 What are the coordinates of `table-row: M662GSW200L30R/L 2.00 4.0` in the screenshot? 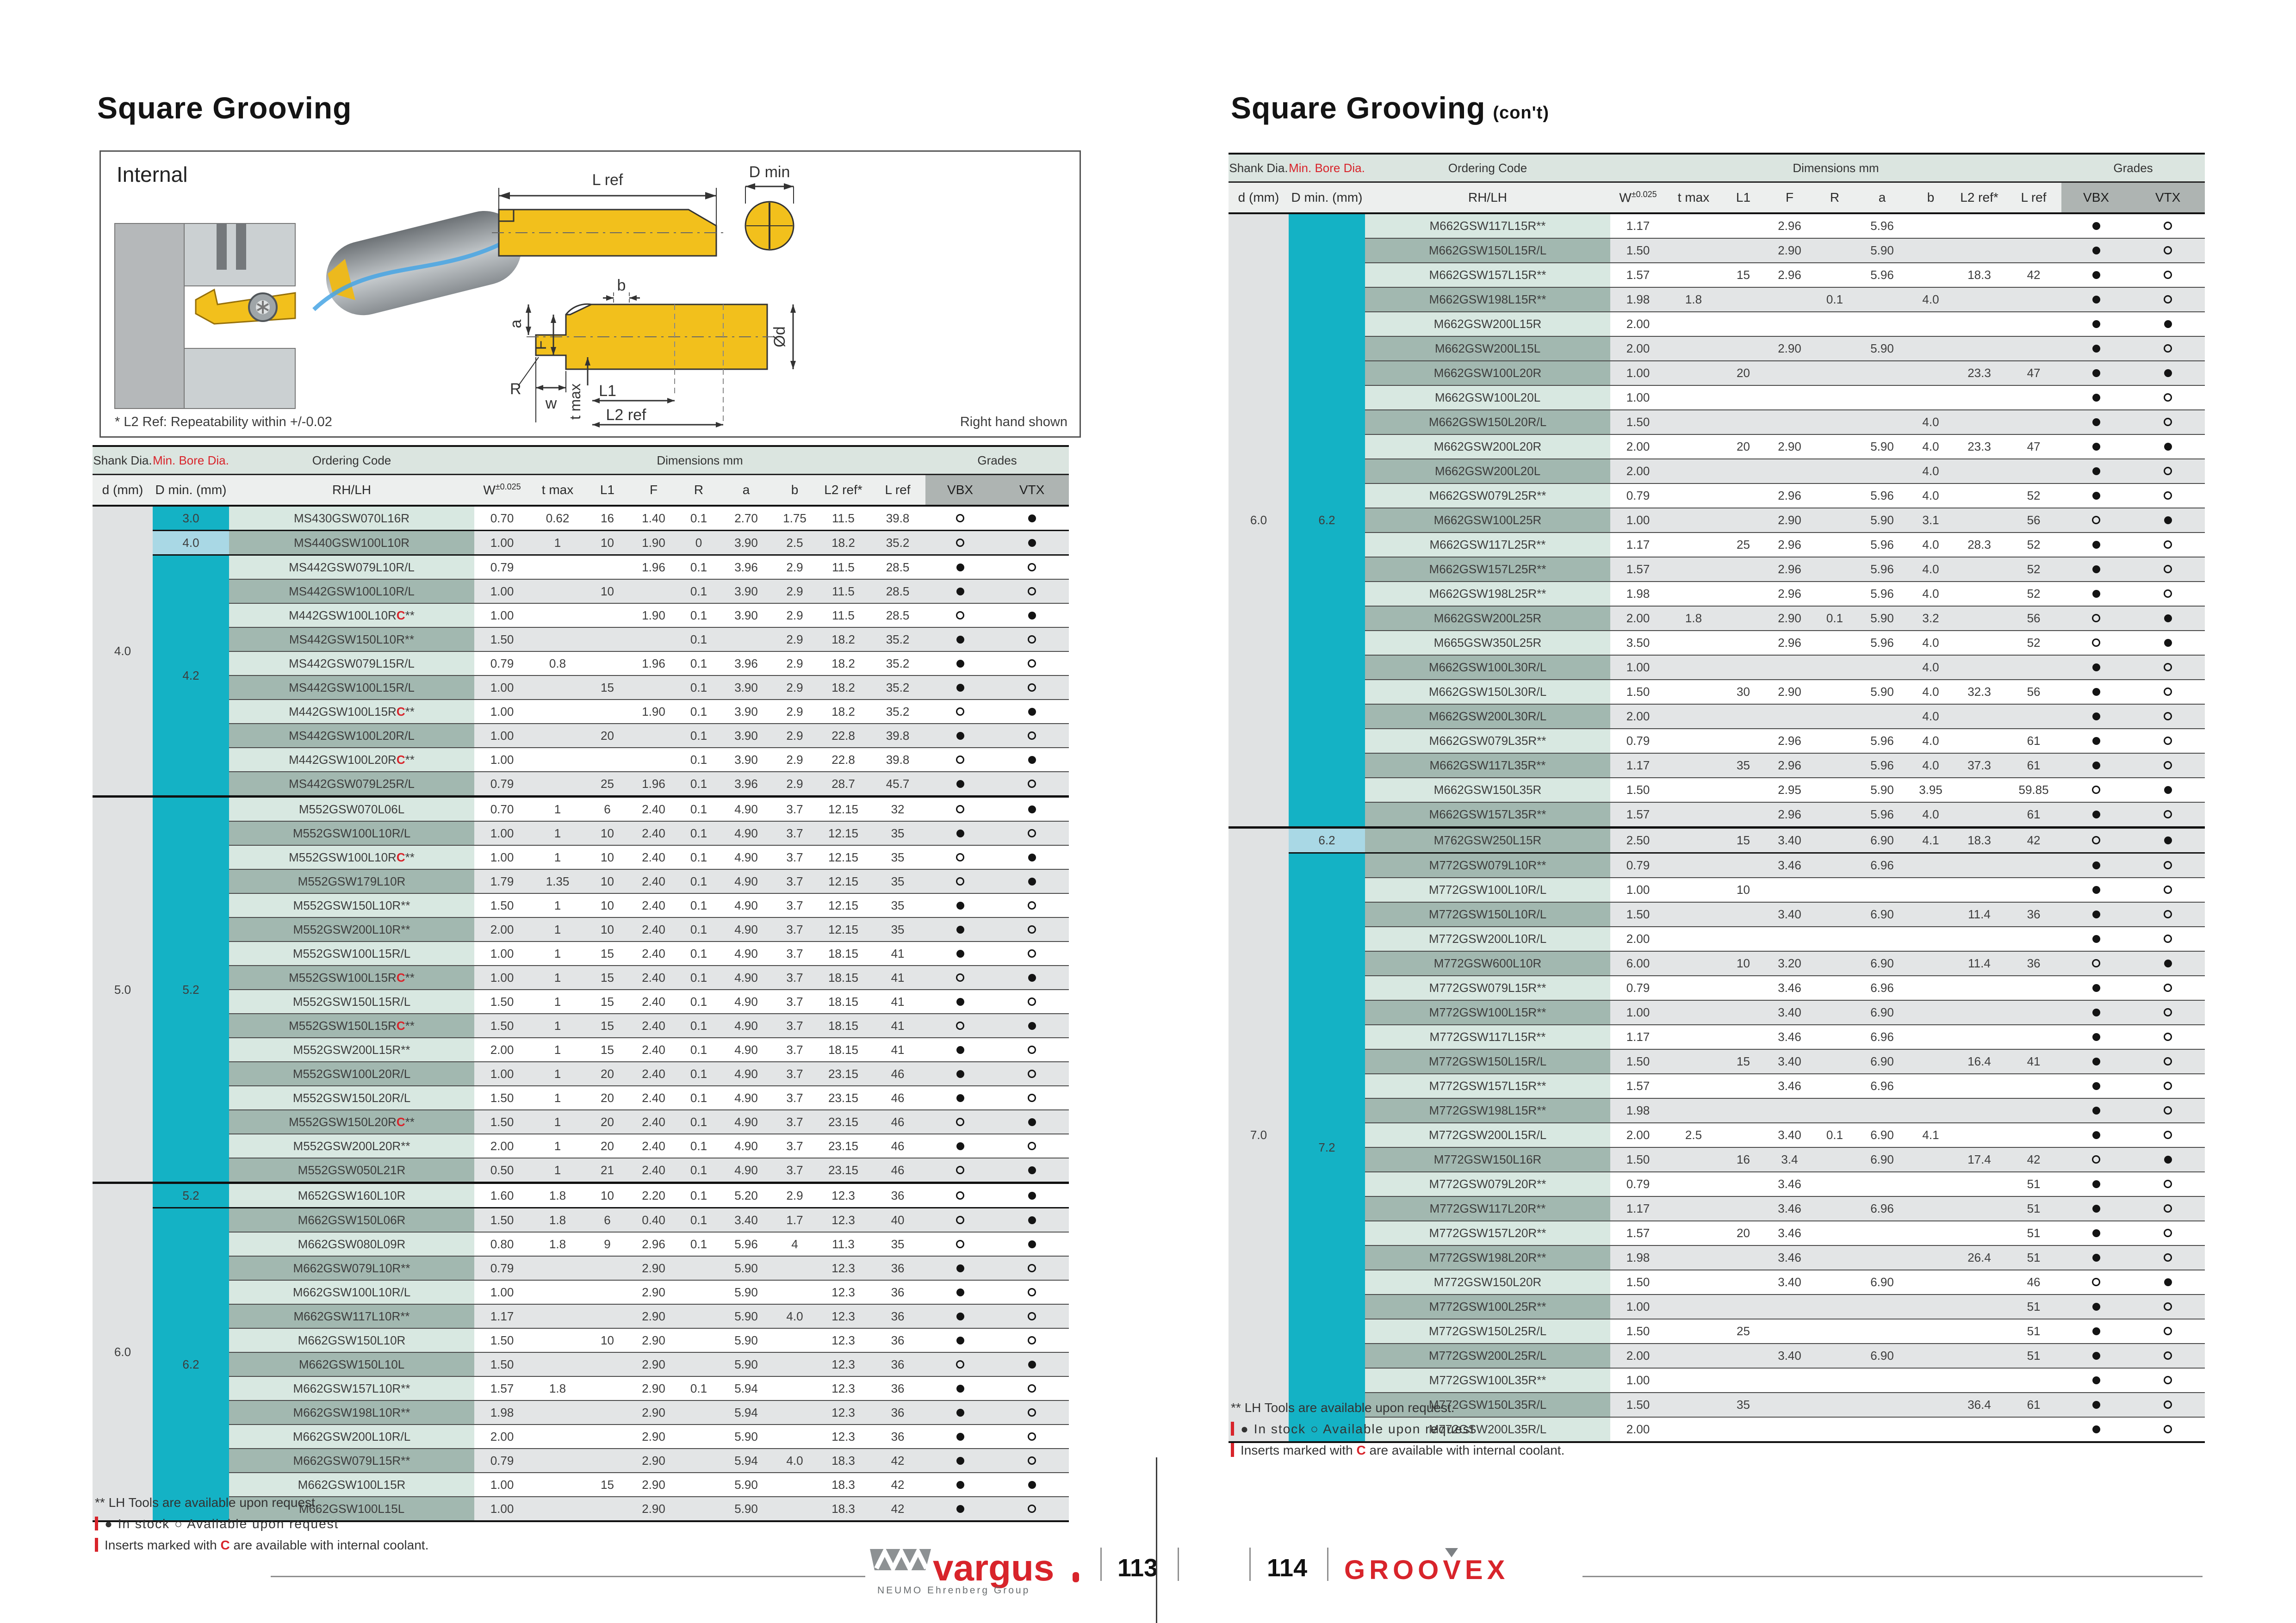 It's located at (1717, 716).